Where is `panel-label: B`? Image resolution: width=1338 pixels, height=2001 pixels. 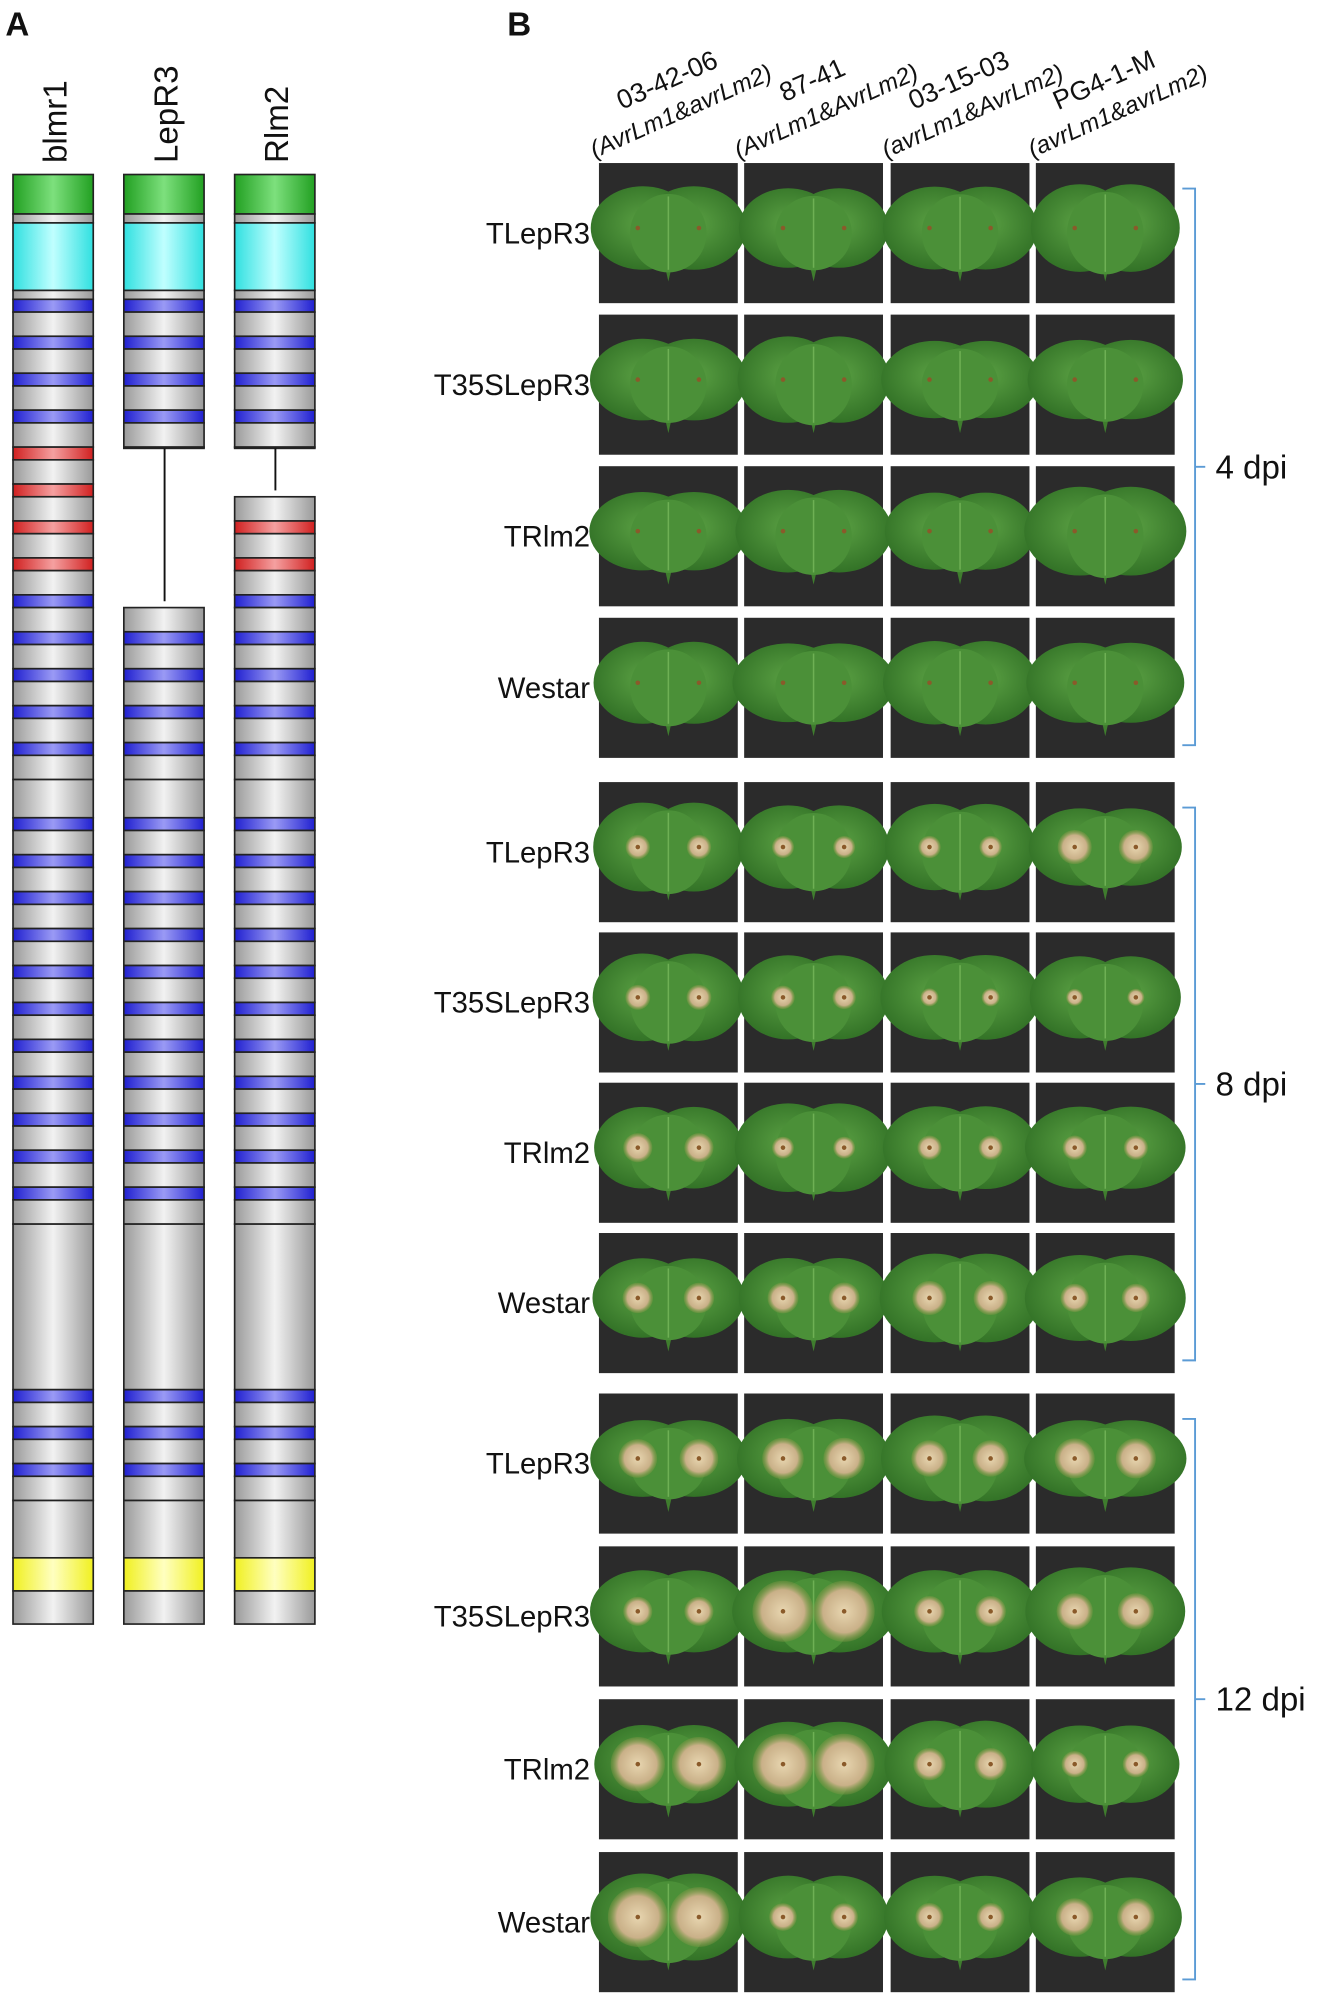
panel-label: B is located at coordinates (519, 25).